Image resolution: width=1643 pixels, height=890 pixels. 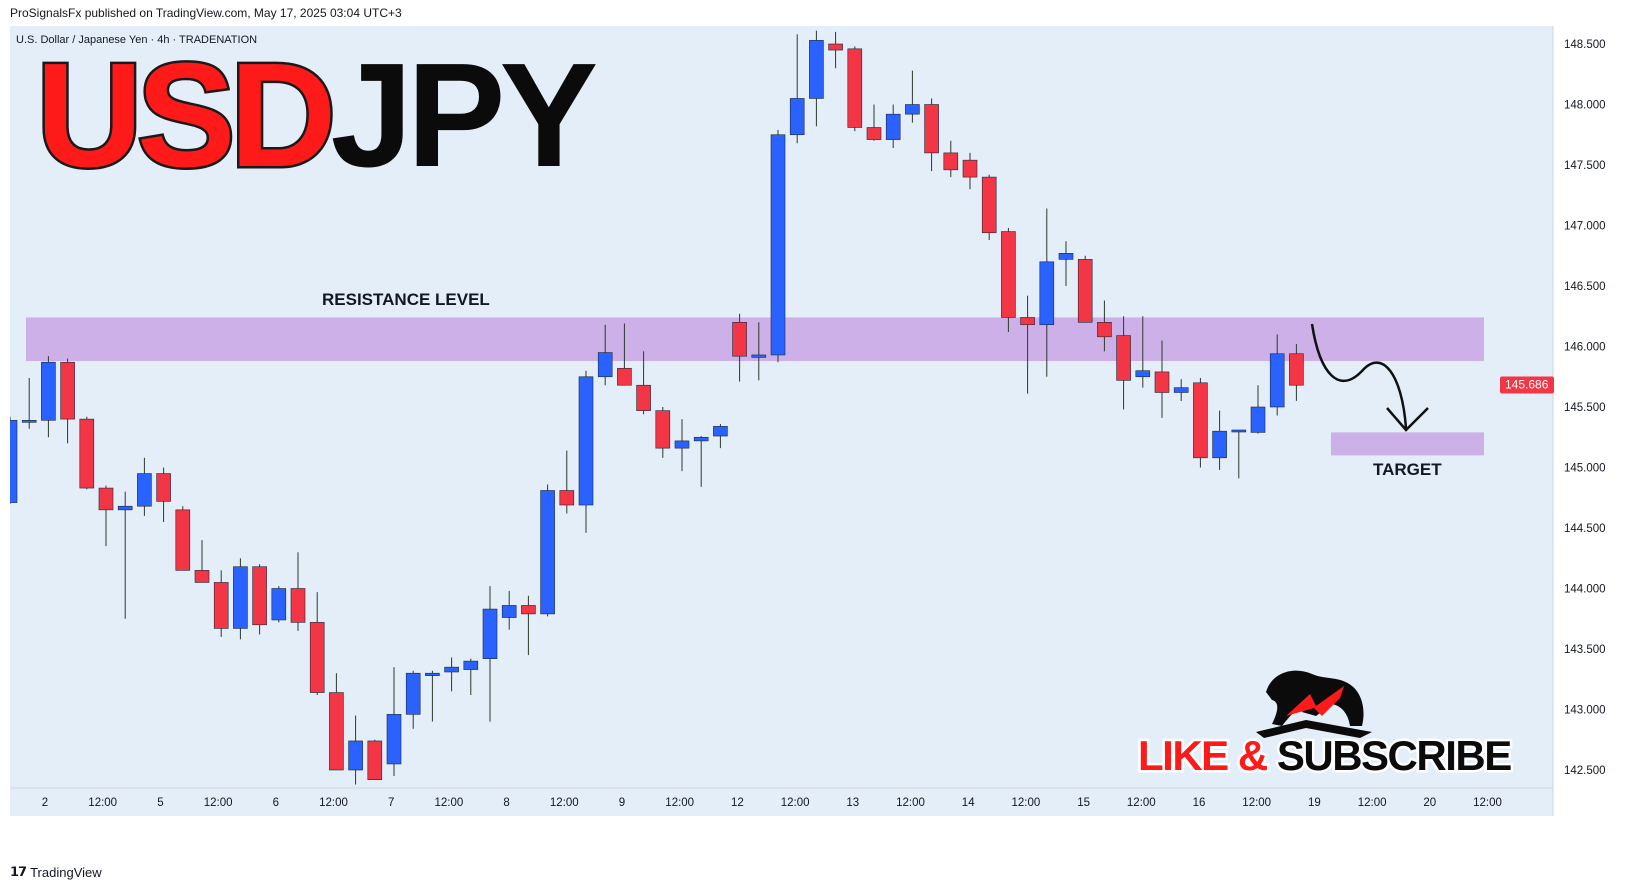 What do you see at coordinates (506, 803) in the screenshot?
I see `x-tick-label: 8` at bounding box center [506, 803].